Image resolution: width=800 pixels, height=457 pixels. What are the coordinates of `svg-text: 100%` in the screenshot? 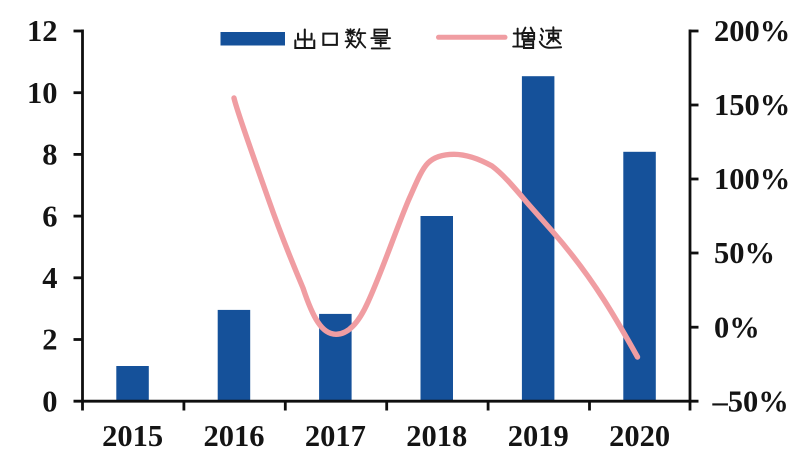 It's located at (752, 179).